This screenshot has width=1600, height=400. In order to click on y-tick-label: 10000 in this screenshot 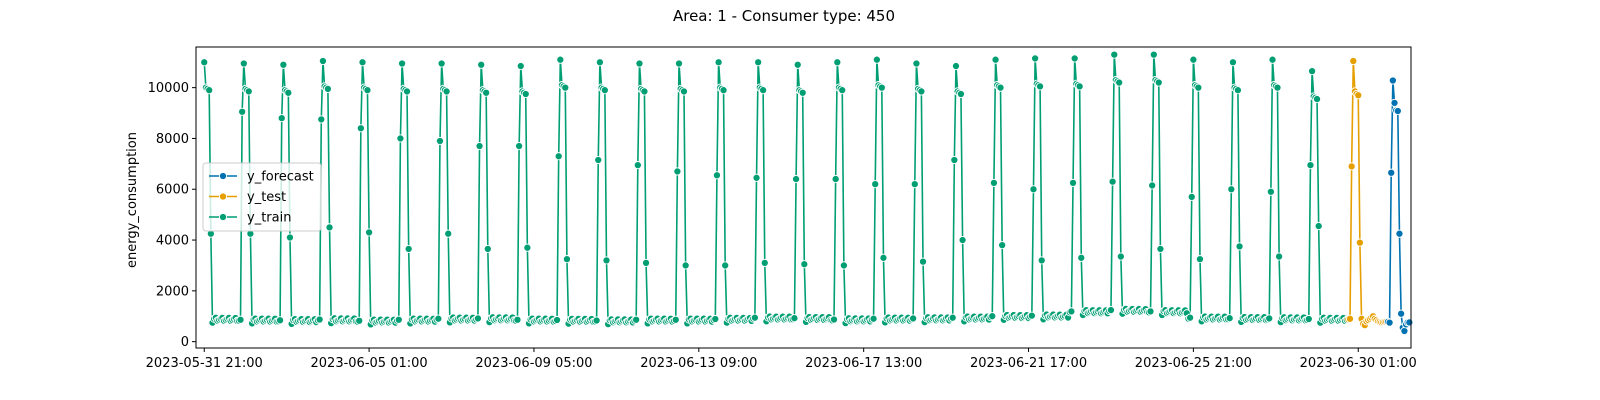, I will do `click(168, 88)`.